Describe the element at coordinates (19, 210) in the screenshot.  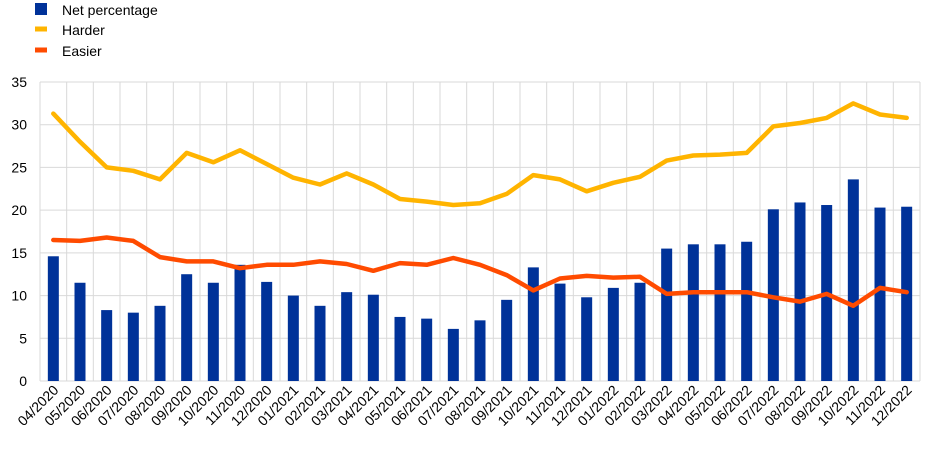
I see `y-tick-label: 20` at that location.